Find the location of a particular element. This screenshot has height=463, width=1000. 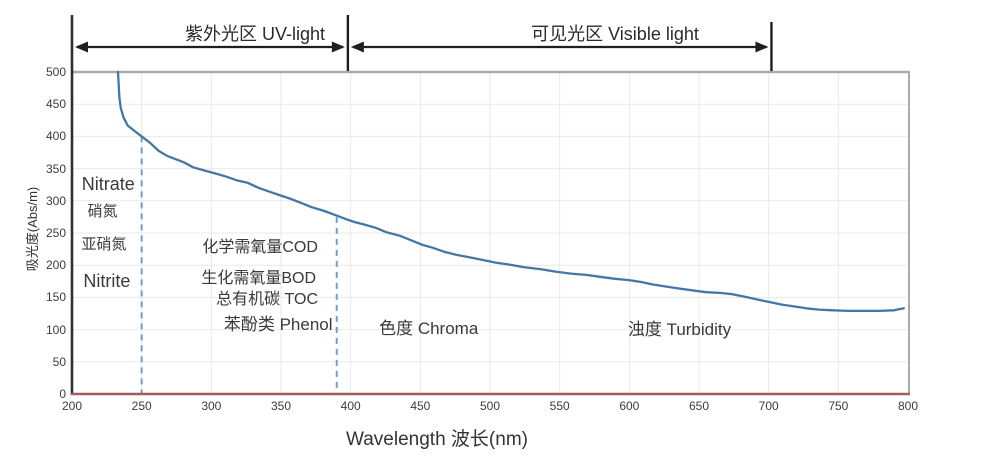

x-tick-label: 450 is located at coordinates (420, 406).